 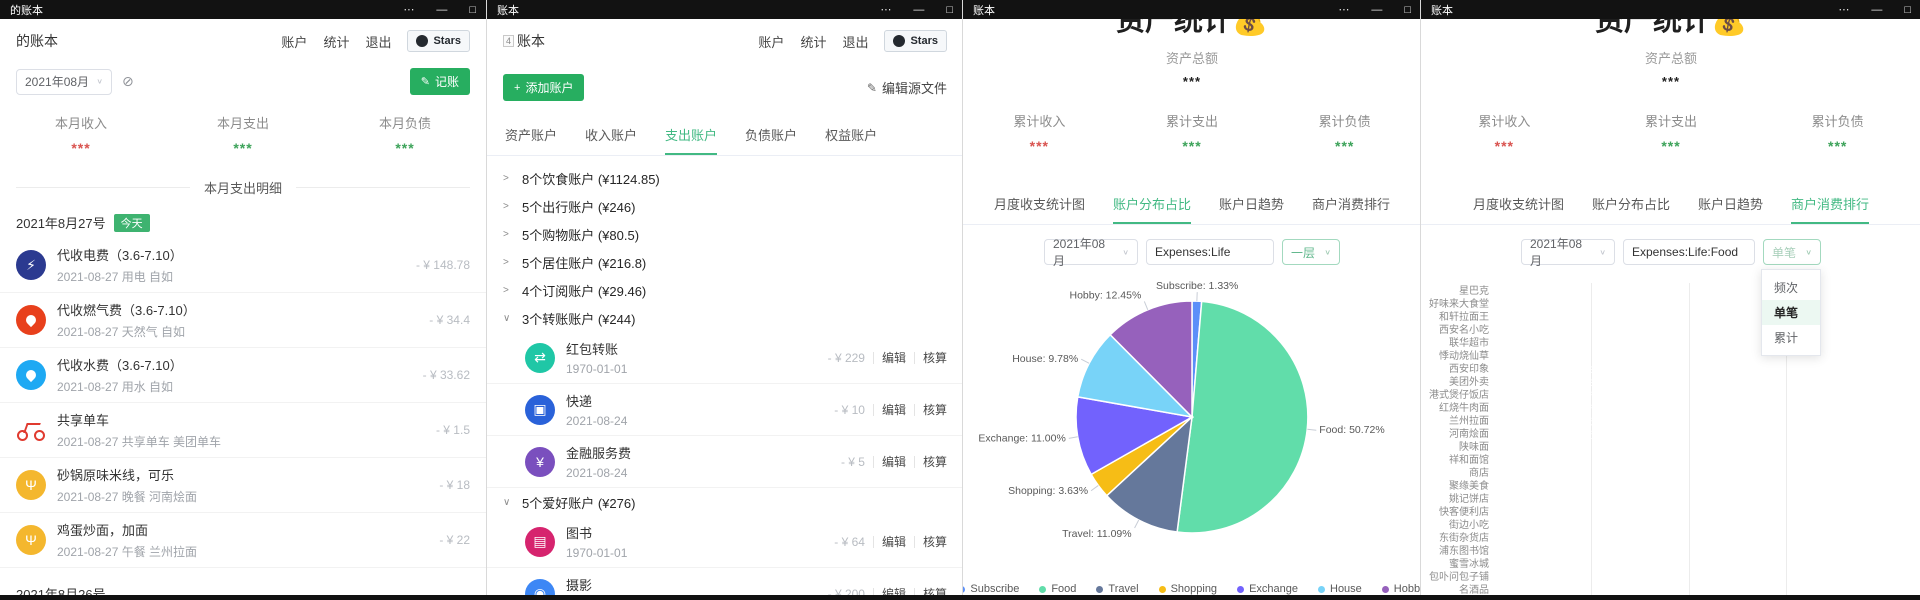 I want to click on mode-option-累计: 累计, so click(x=1786, y=338).